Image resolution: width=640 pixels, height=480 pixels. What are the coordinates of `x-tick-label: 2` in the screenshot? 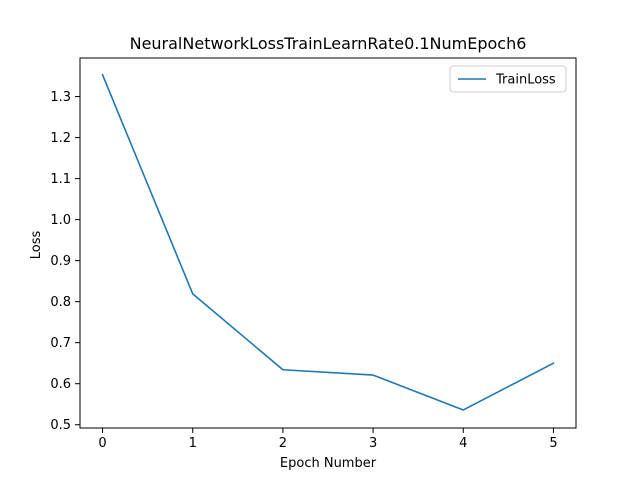 It's located at (283, 443).